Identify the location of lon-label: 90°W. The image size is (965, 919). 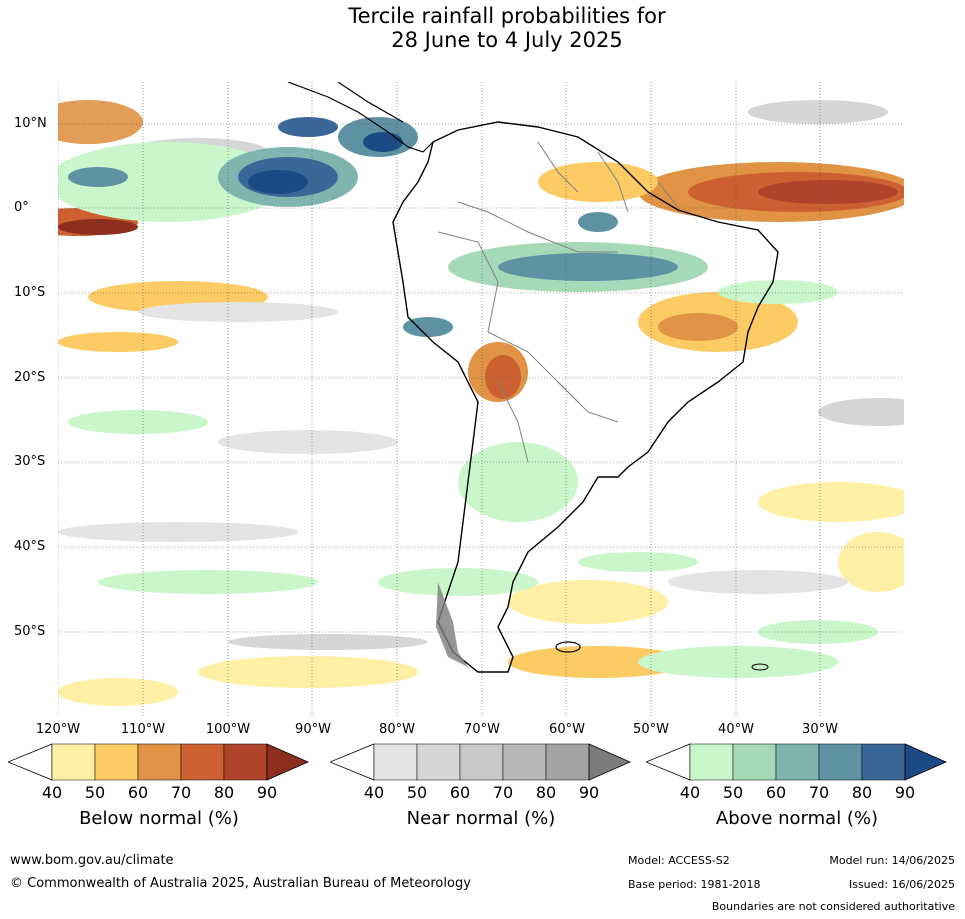
(313, 729).